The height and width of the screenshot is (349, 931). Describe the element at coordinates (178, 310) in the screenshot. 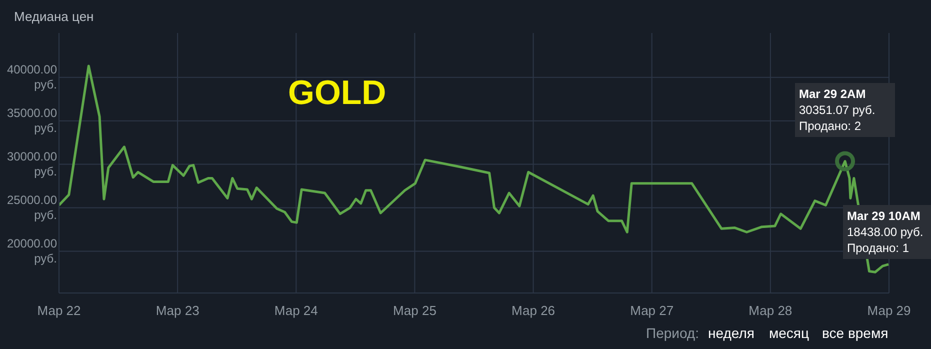

I see `x-tick-label: Мар 23` at that location.